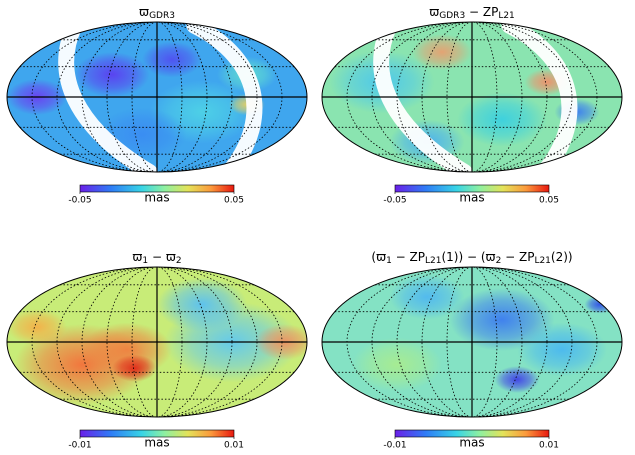  Describe the element at coordinates (562, 257) in the screenshot. I see `title-part: (2))` at that location.